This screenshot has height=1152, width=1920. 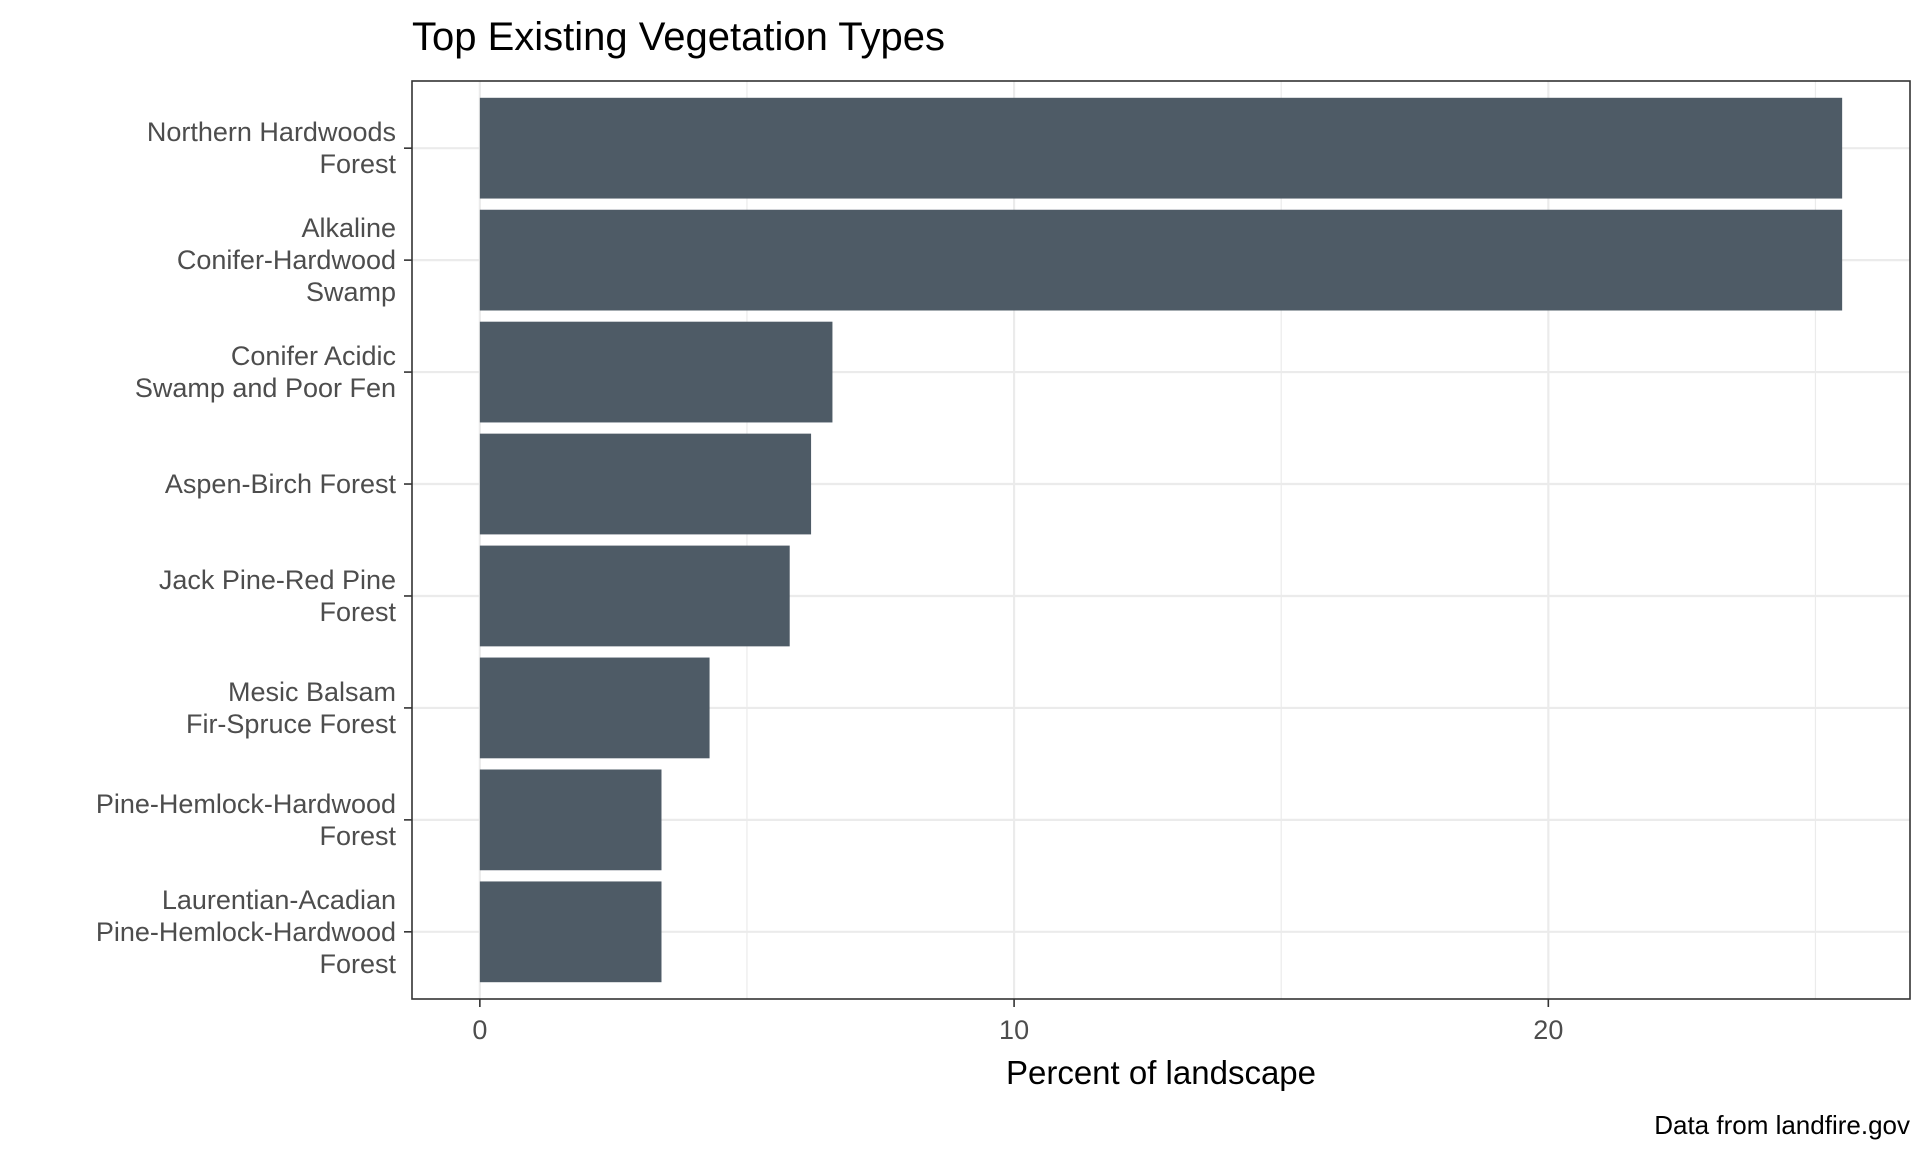 I want to click on y-tick-label: Jack Pine-Red Pine Forest, so click(x=278, y=596).